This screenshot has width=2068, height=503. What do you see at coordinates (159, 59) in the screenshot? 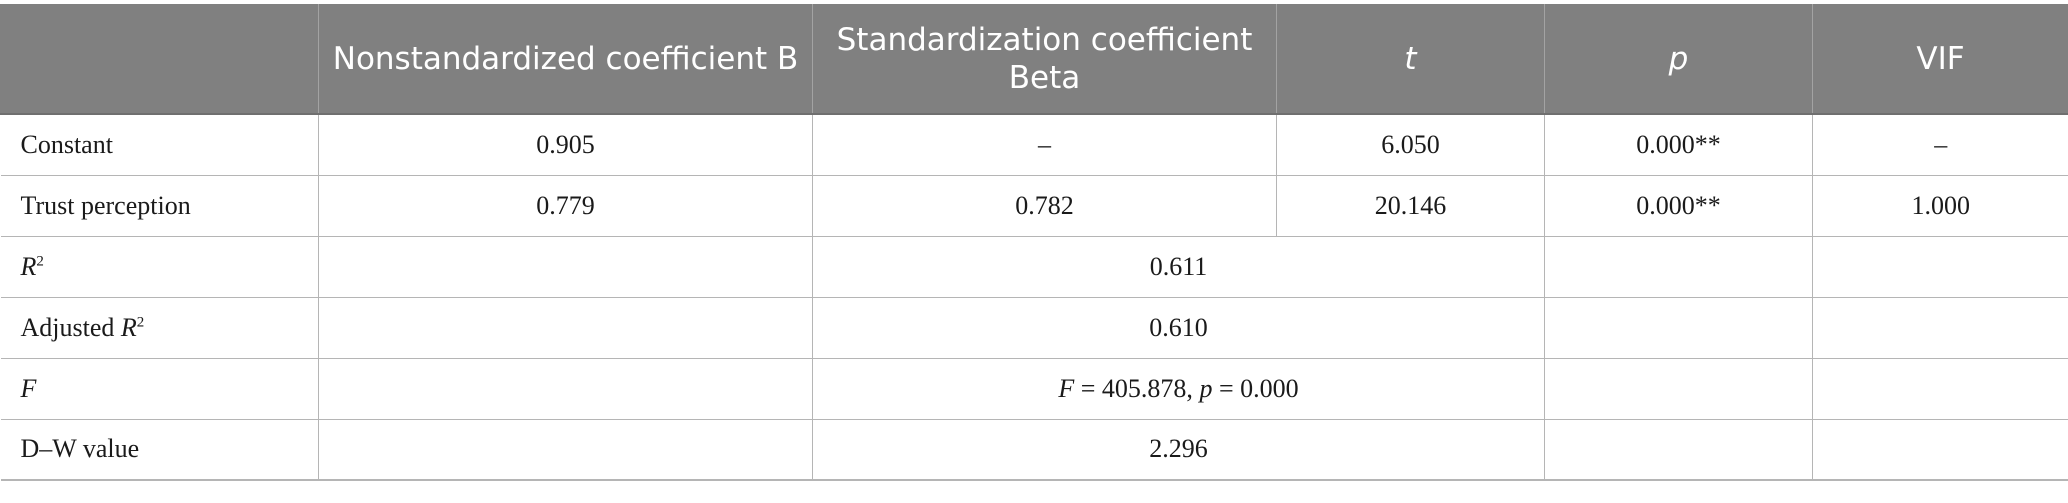
I see `header-row-label` at bounding box center [159, 59].